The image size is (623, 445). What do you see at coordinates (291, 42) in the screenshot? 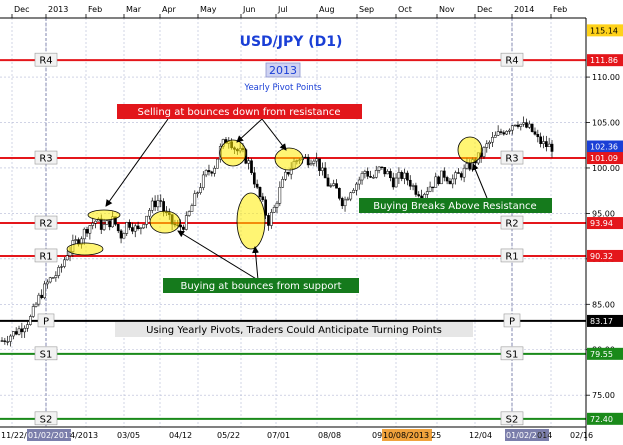
I see `chart-title: USD/JPY (D1)` at bounding box center [291, 42].